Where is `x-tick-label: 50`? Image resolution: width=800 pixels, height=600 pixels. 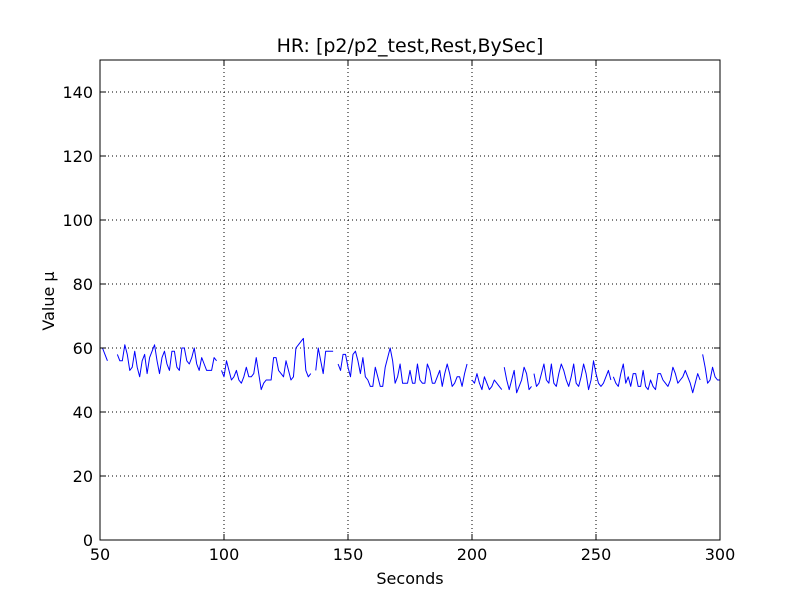
x-tick-label: 50 is located at coordinates (100, 554).